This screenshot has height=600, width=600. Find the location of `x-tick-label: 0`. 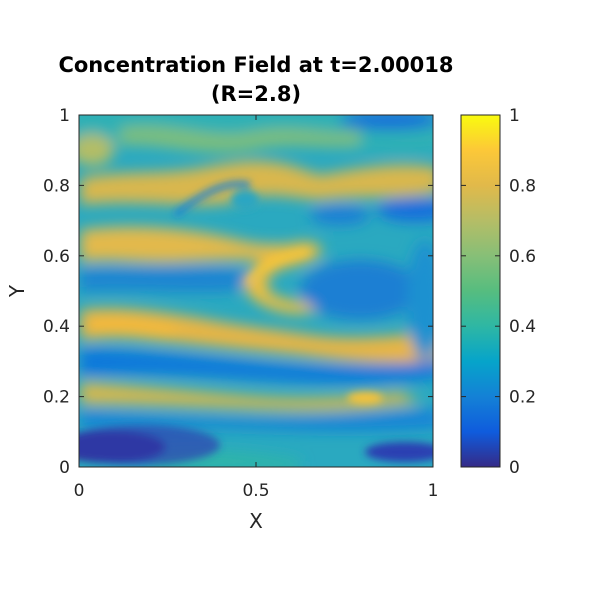

x-tick-label: 0 is located at coordinates (79, 491).